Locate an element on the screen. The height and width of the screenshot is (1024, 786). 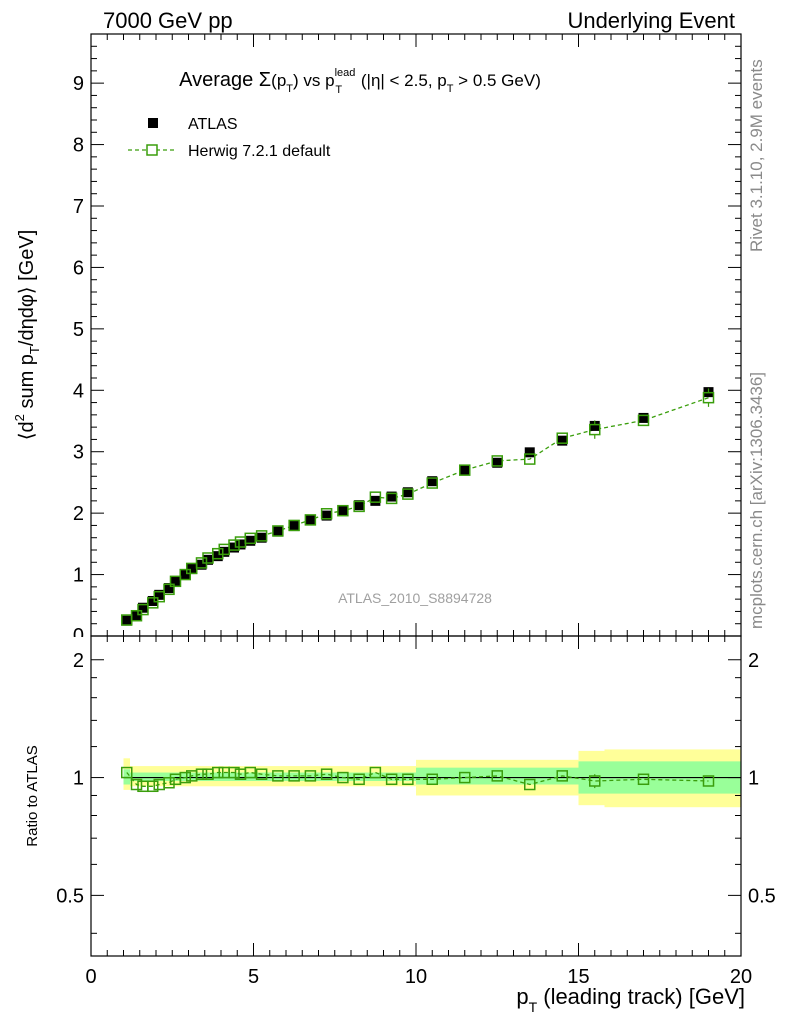
title-prefix: Average is located at coordinates (219, 80).